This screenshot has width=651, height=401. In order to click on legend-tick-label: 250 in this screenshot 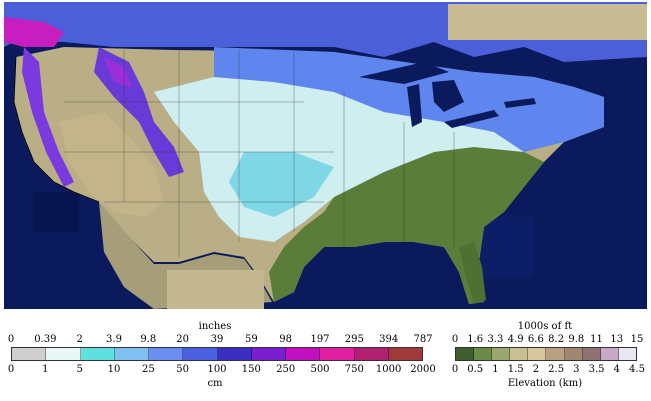, I will do `click(286, 369)`.